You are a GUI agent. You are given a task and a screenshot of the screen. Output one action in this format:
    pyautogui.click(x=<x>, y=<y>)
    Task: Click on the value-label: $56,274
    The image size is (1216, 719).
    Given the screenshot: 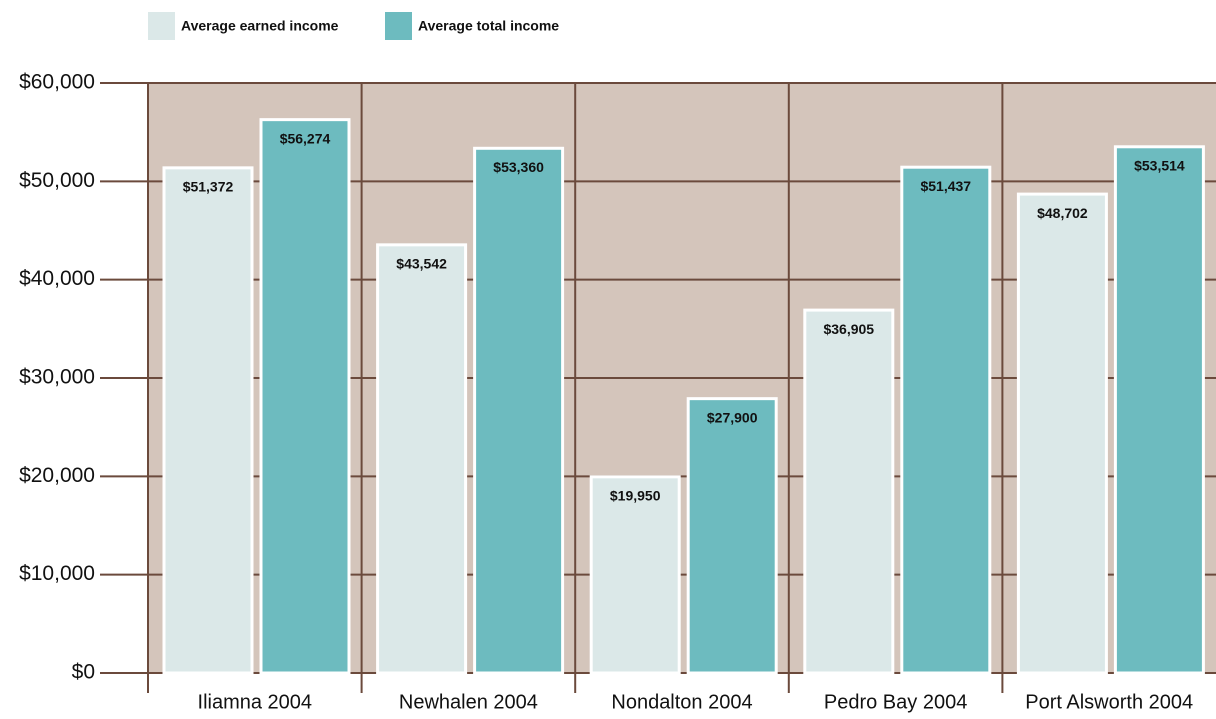 What is the action you would take?
    pyautogui.click(x=305, y=138)
    